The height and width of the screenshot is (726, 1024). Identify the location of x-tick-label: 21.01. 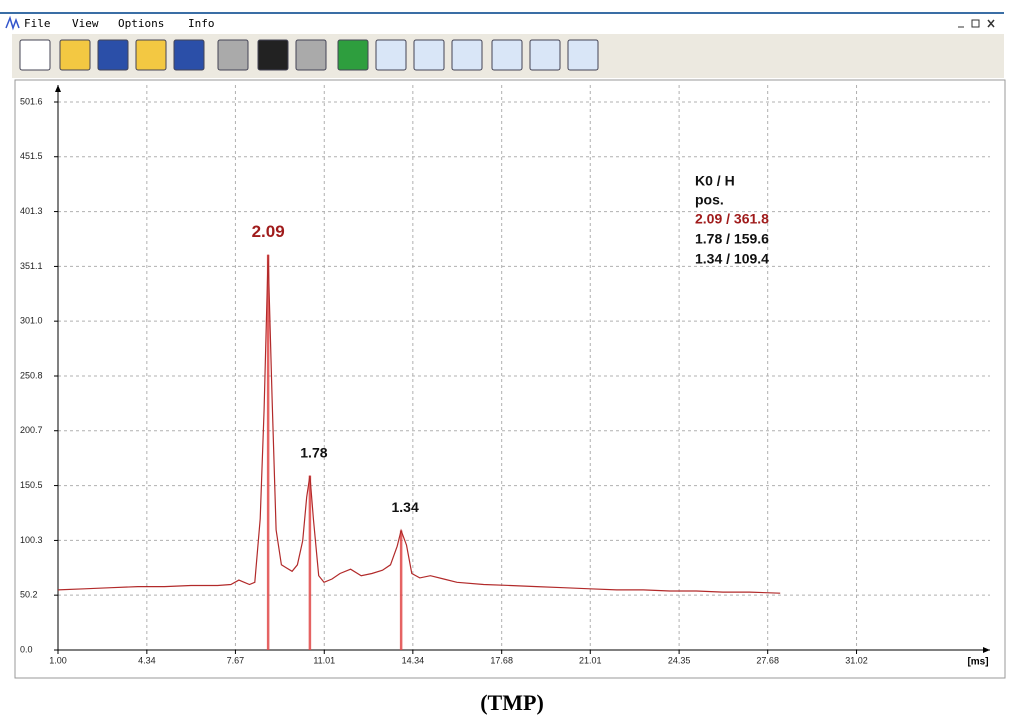
(590, 660).